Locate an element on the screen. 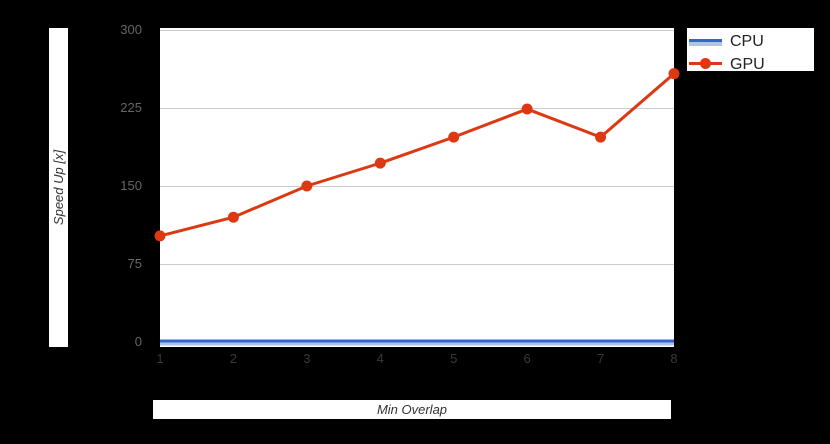 This screenshot has width=830, height=444. x-tick-label: 4 is located at coordinates (380, 358).